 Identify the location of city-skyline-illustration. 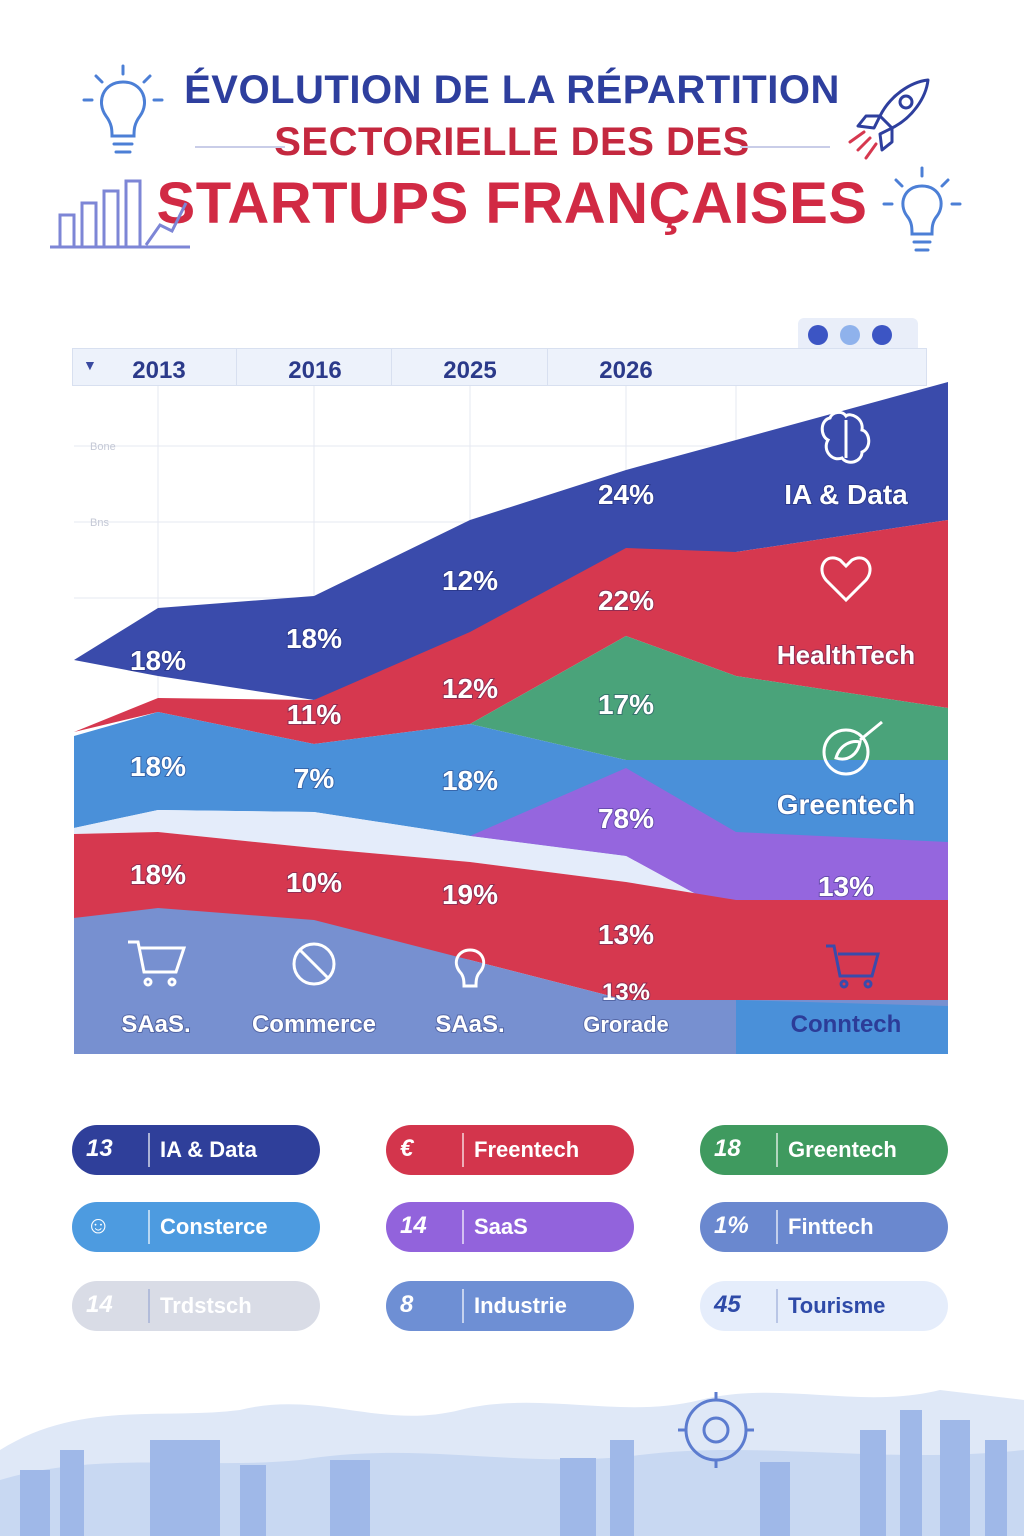
(512, 1463).